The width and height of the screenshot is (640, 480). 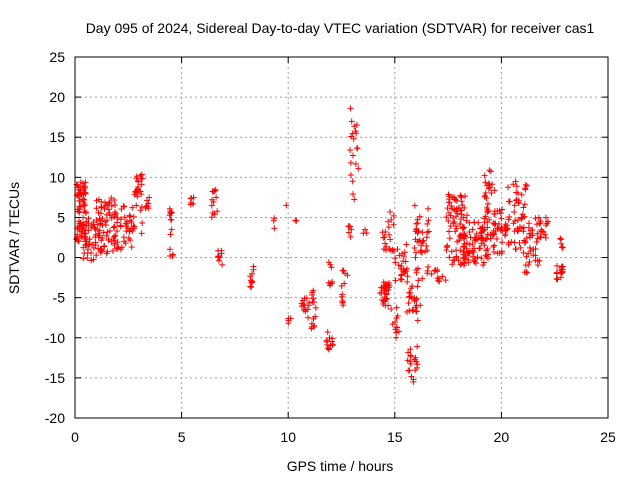 I want to click on x-tick-label: 20, so click(x=502, y=437).